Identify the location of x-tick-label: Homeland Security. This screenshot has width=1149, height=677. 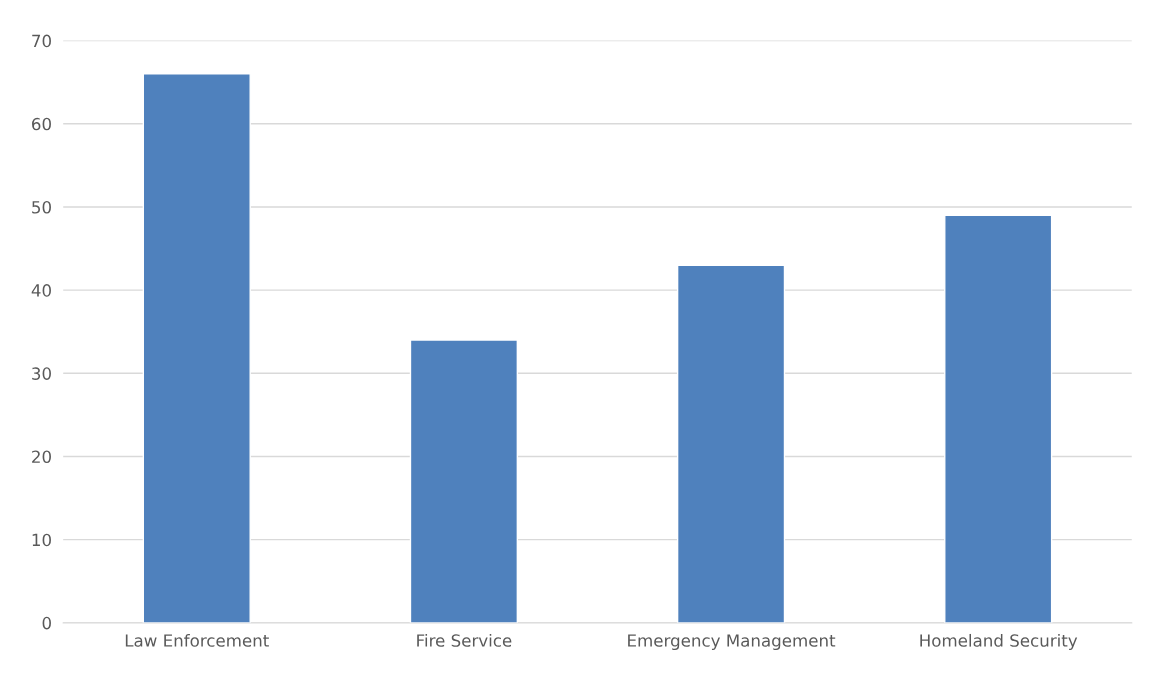
(999, 642).